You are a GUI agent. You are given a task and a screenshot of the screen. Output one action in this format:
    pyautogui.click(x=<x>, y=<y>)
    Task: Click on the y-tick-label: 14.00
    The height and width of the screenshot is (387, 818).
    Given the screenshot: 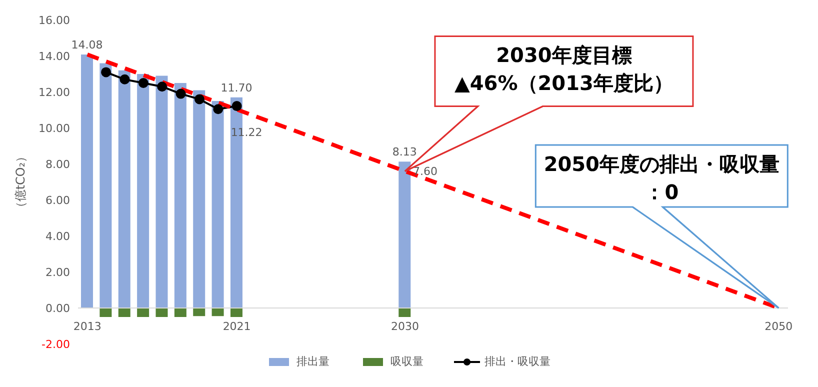 What is the action you would take?
    pyautogui.click(x=54, y=56)
    